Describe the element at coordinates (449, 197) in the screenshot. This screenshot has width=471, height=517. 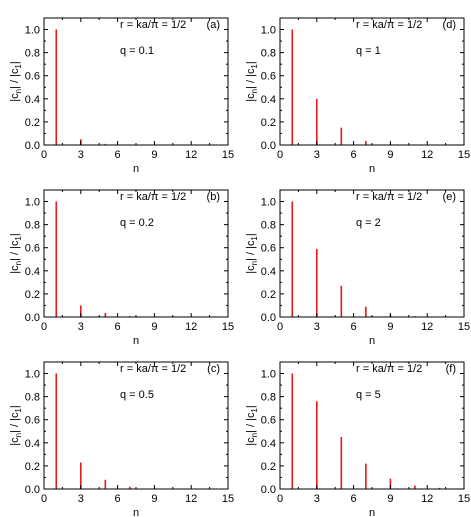
I see `panel-label: (e)` at that location.